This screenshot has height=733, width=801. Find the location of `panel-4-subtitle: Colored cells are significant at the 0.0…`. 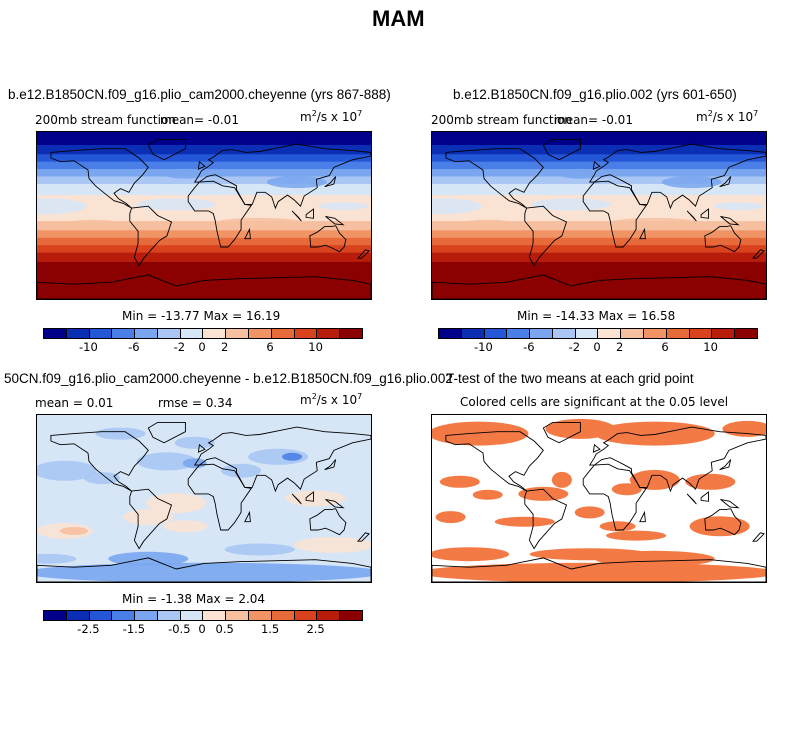

panel-4-subtitle: Colored cells are significant at the 0.0… is located at coordinates (594, 402).